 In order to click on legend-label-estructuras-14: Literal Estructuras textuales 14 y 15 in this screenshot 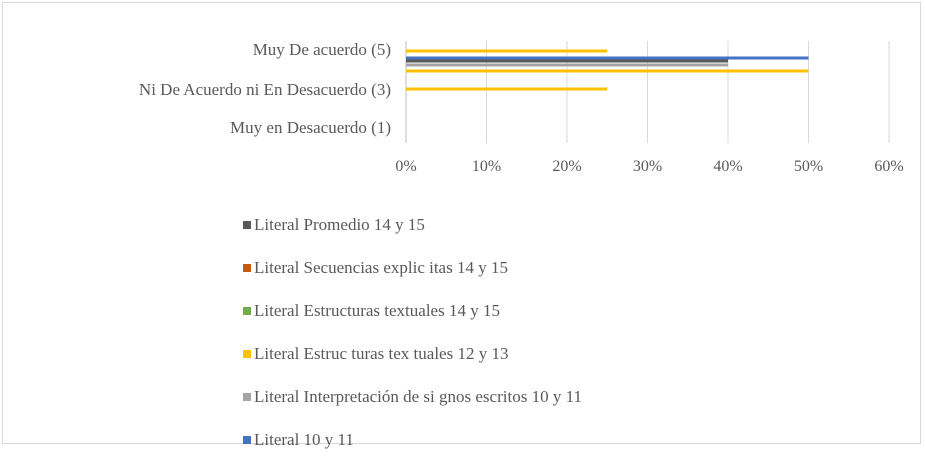, I will do `click(377, 310)`.